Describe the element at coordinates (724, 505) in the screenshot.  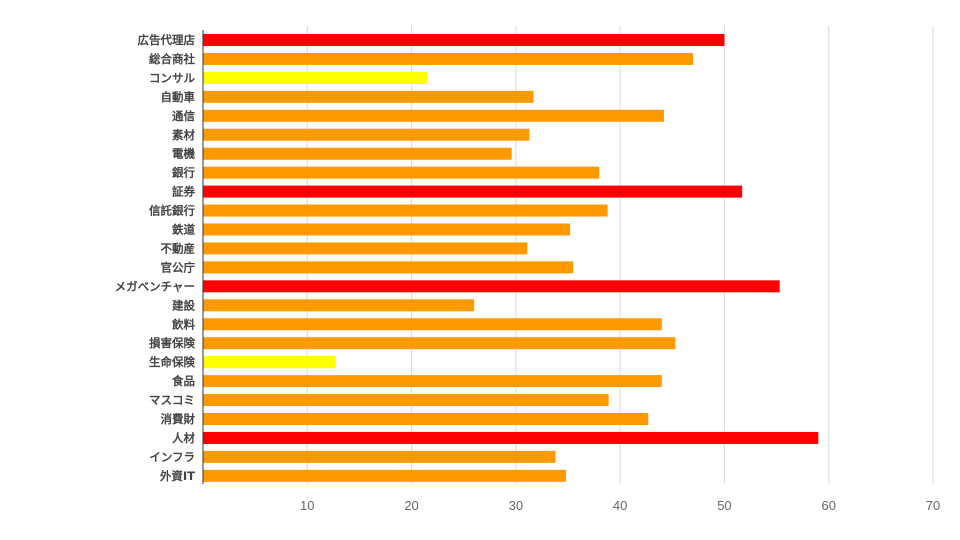
I see `x-tick-label-50: 50` at that location.